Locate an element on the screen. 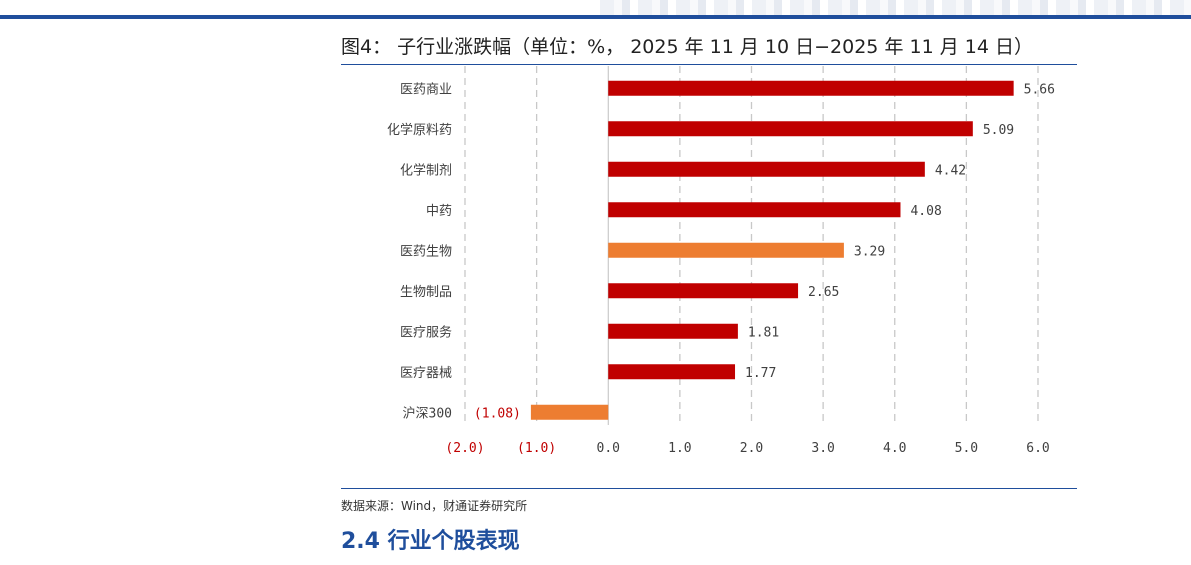  title-divider is located at coordinates (709, 64).